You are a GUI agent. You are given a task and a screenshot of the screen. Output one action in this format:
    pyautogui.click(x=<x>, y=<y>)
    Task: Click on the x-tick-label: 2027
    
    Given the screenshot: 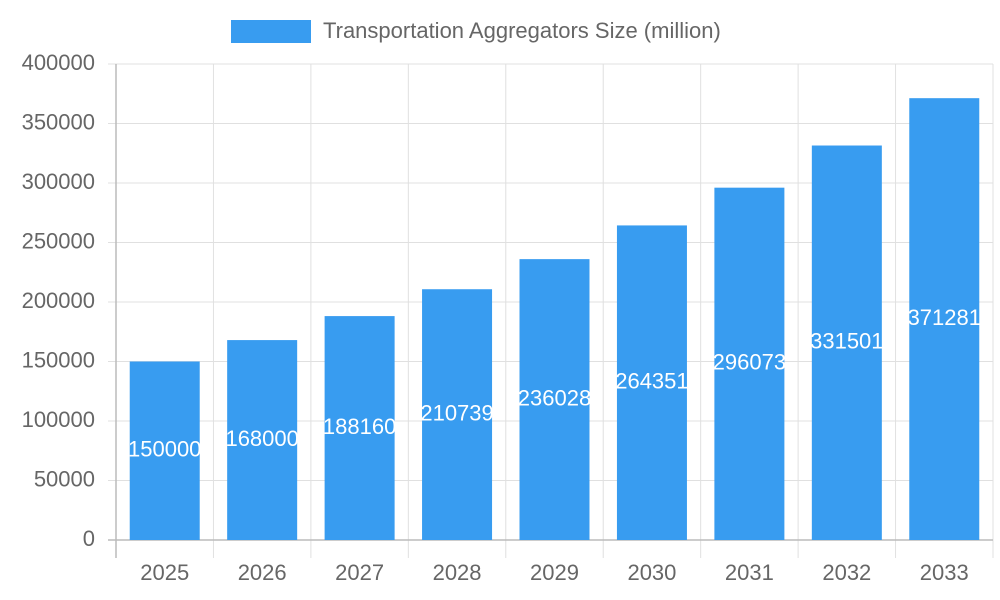 What is the action you would take?
    pyautogui.click(x=359, y=572)
    